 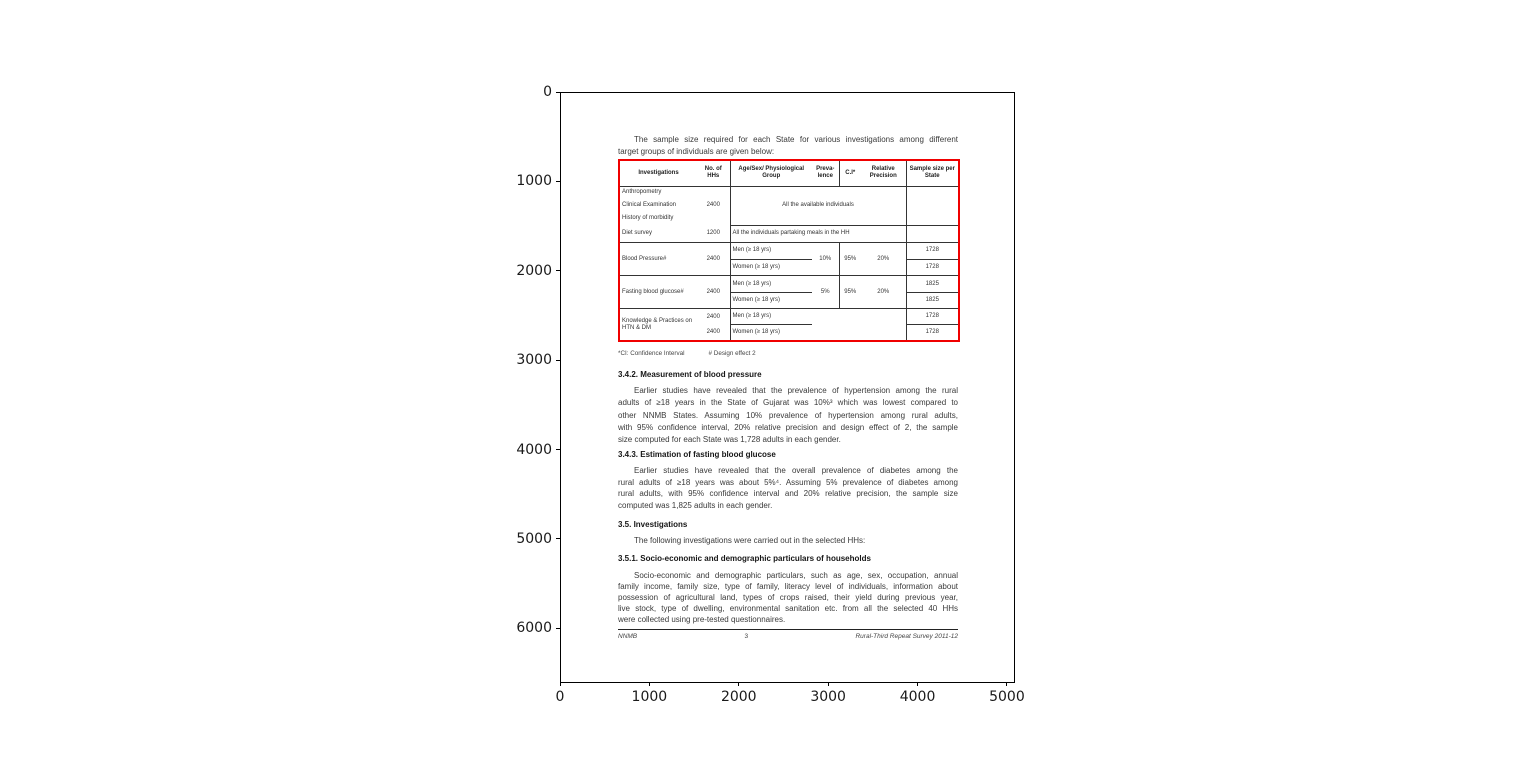 I want to click on header-investigations: Investigations, so click(x=658, y=173).